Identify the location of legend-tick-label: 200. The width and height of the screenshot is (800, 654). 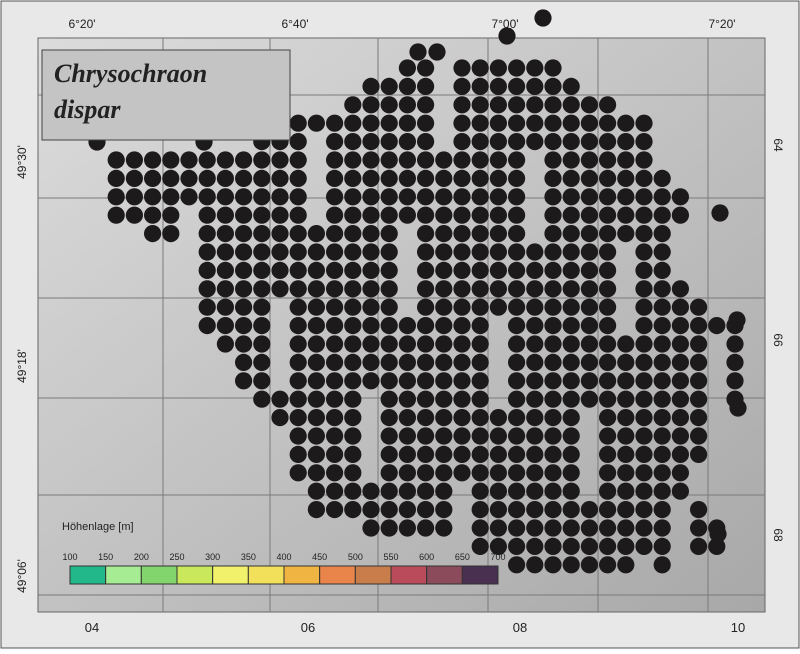
(141, 557).